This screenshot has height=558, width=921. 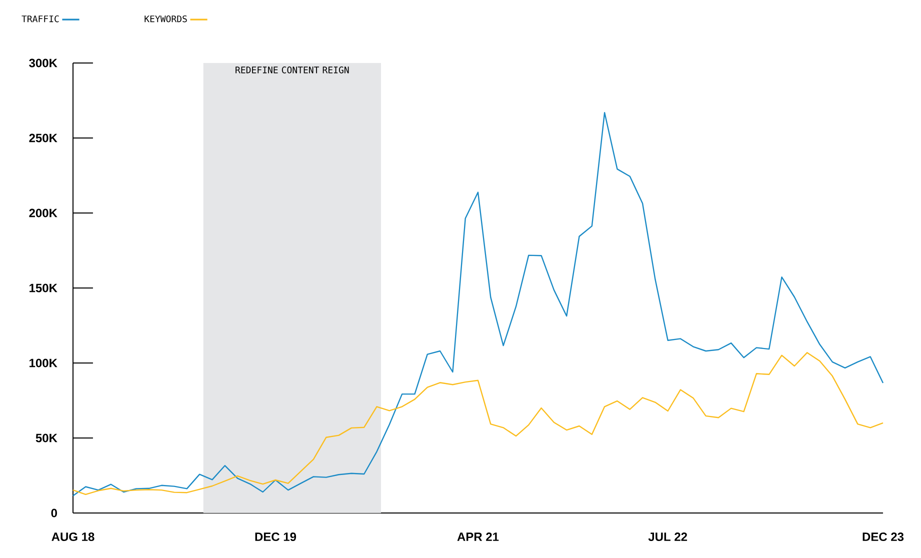 I want to click on y-tick-label: 50K, so click(x=47, y=438).